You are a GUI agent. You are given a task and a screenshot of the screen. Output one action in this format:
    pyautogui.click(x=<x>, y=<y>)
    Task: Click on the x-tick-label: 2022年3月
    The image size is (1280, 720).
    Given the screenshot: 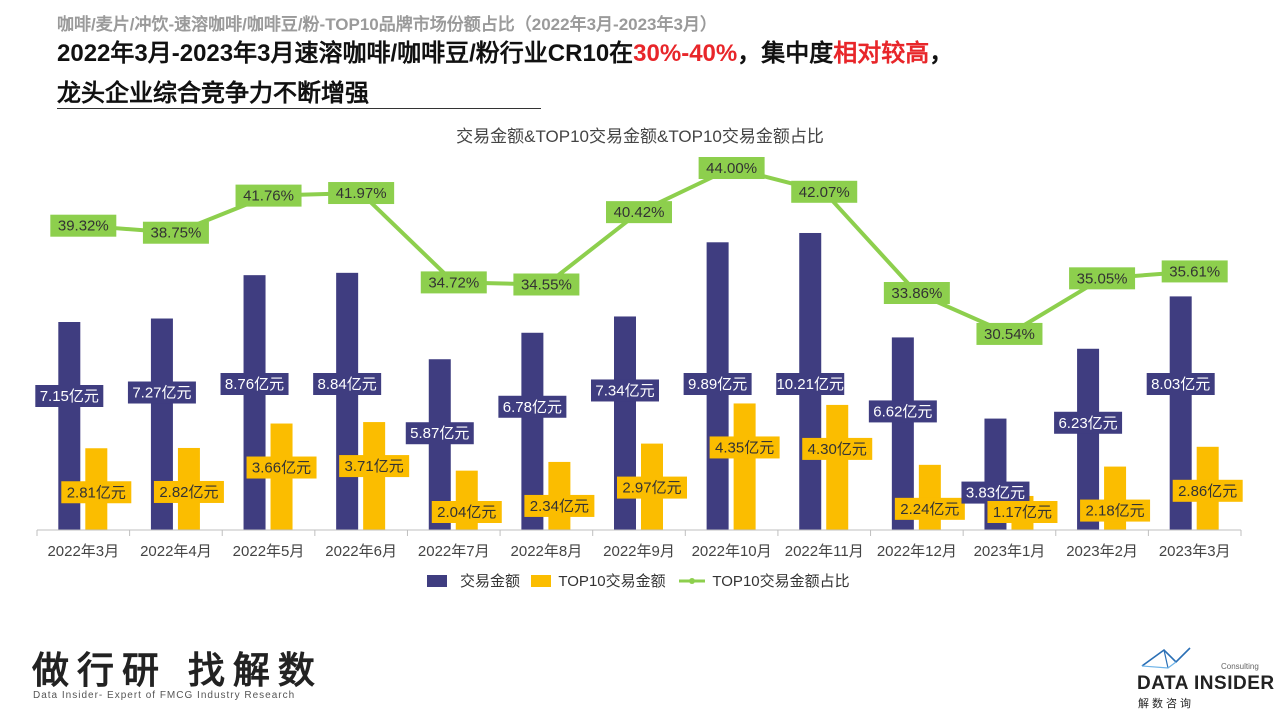 What is the action you would take?
    pyautogui.click(x=83, y=551)
    